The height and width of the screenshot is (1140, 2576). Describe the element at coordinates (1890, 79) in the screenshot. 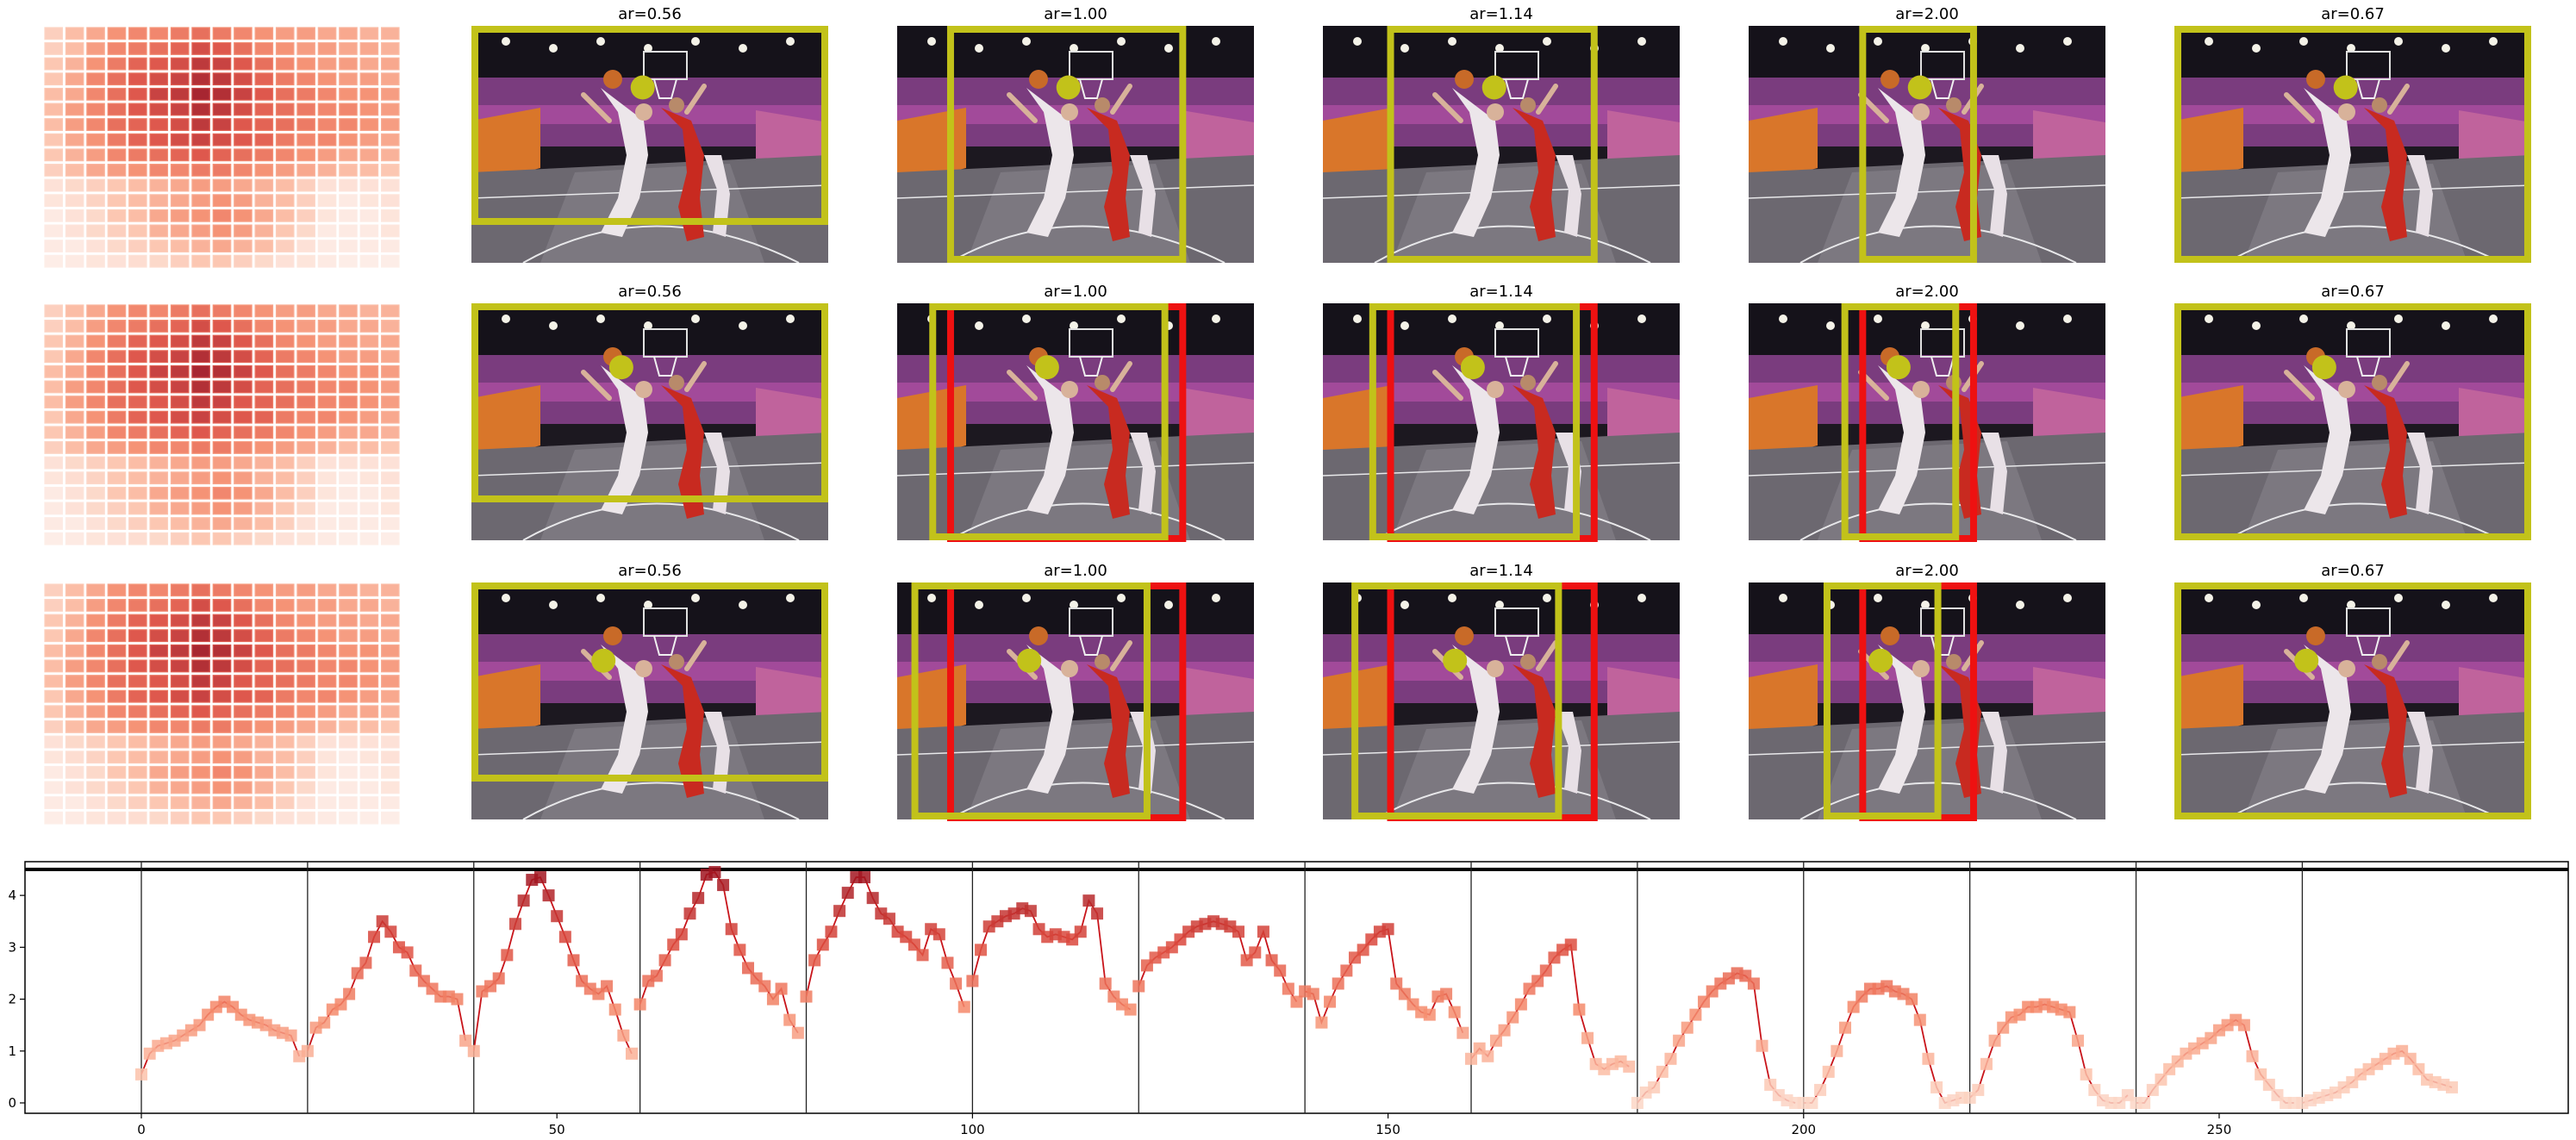

I see `basketball` at that location.